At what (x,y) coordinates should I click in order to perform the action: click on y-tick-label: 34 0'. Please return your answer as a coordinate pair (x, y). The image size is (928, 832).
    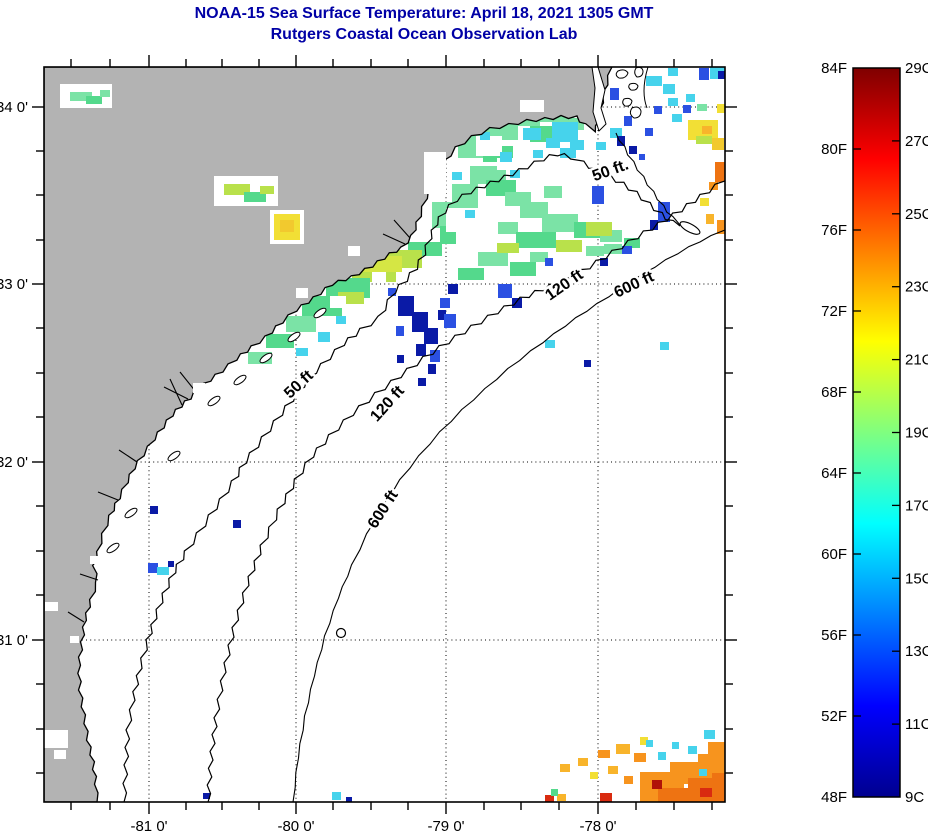
    Looking at the image, I should click on (14, 107).